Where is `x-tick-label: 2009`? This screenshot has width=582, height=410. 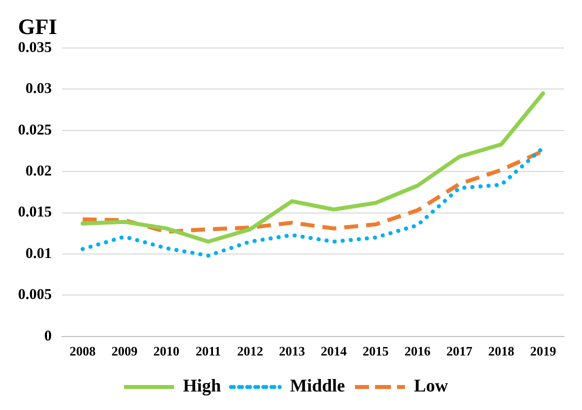
x-tick-label: 2009 is located at coordinates (125, 351).